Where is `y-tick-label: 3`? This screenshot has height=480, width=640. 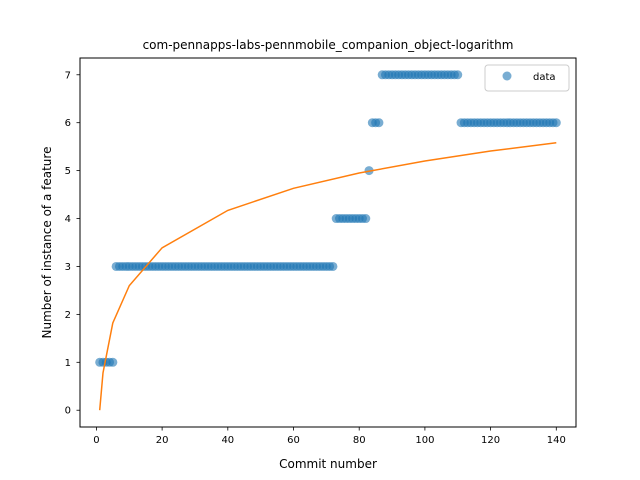 y-tick-label: 3 is located at coordinates (68, 267).